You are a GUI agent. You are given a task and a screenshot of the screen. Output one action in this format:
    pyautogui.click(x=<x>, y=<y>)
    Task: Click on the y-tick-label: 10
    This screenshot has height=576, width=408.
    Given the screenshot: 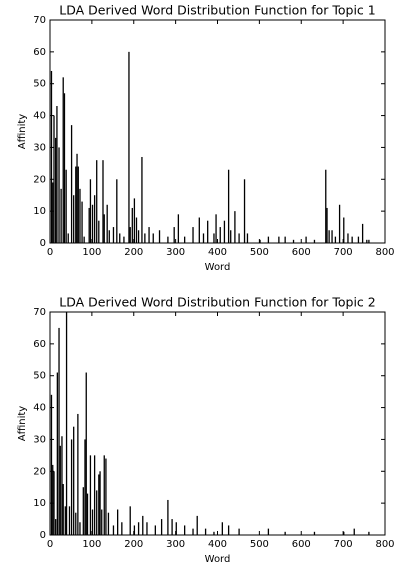 What is the action you would take?
    pyautogui.click(x=39, y=211)
    